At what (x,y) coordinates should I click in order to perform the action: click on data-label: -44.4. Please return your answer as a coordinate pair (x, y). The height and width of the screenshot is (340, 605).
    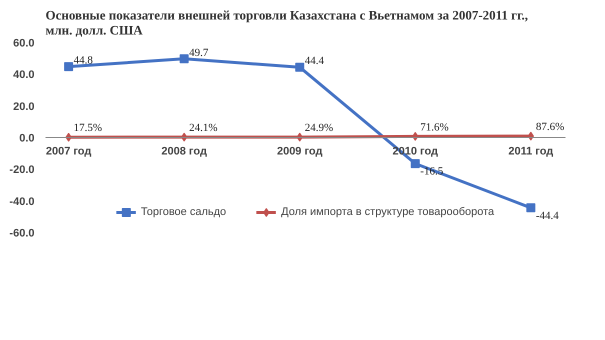
    Looking at the image, I should click on (548, 216).